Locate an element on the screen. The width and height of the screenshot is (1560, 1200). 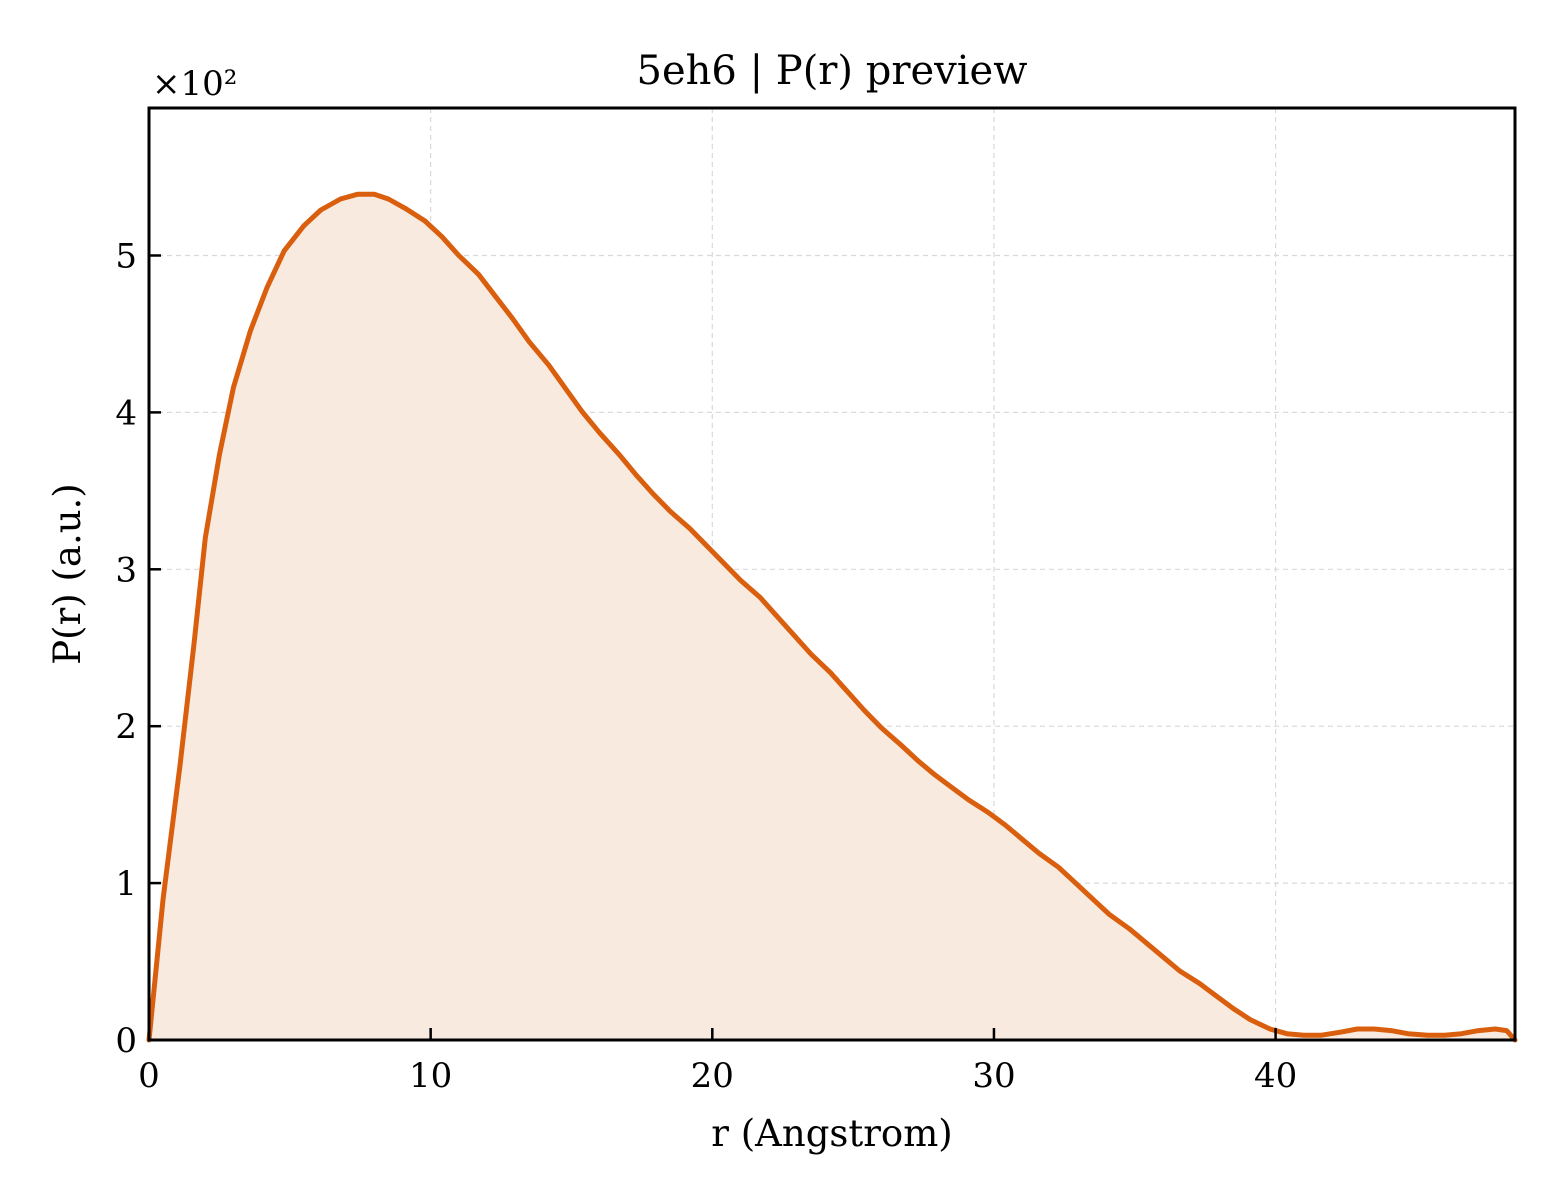
y-tick-label: 1 is located at coordinates (126, 884).